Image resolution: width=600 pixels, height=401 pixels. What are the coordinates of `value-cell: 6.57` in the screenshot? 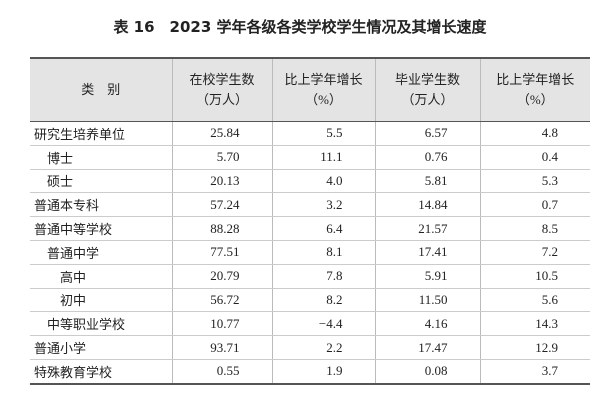 It's located at (427, 133).